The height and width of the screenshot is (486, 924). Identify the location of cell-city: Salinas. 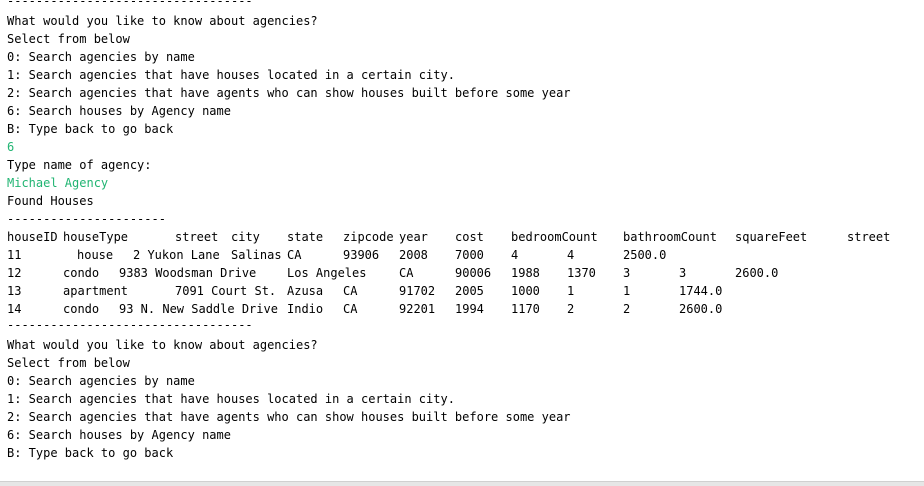
(256, 255).